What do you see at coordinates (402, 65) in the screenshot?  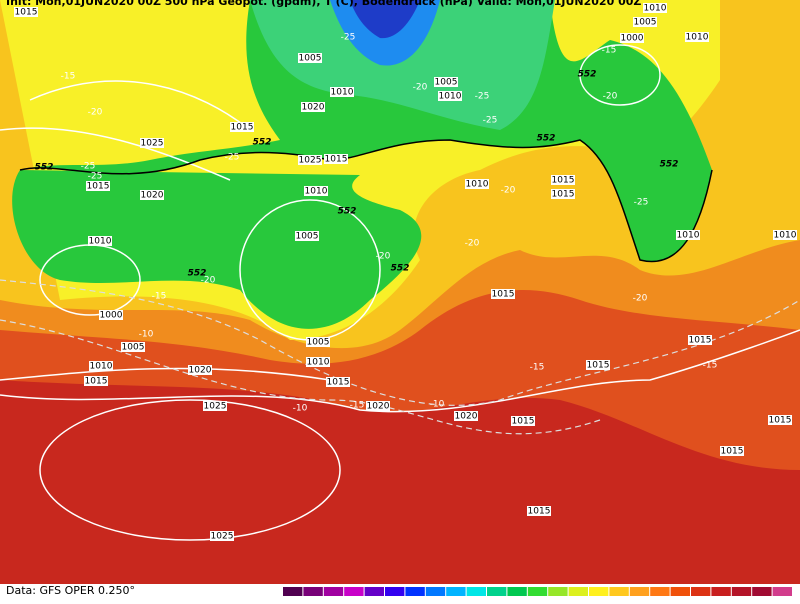 I see `field-teal` at bounding box center [402, 65].